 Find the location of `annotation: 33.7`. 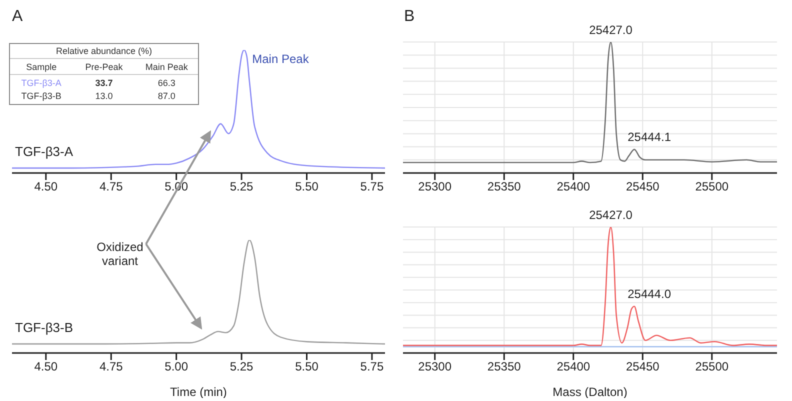

annotation: 33.7 is located at coordinates (104, 83).